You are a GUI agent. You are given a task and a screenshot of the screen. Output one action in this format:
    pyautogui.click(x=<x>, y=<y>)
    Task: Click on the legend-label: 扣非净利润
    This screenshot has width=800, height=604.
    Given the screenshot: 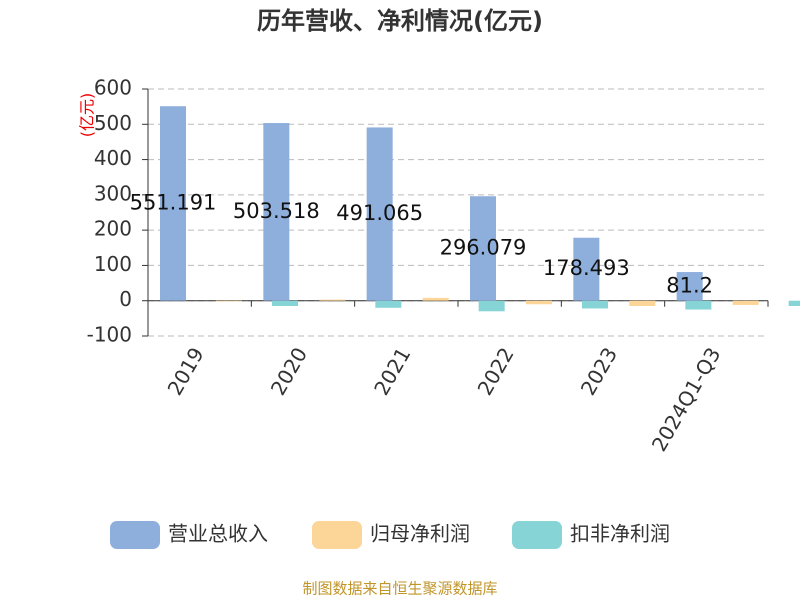 What is the action you would take?
    pyautogui.click(x=620, y=534)
    